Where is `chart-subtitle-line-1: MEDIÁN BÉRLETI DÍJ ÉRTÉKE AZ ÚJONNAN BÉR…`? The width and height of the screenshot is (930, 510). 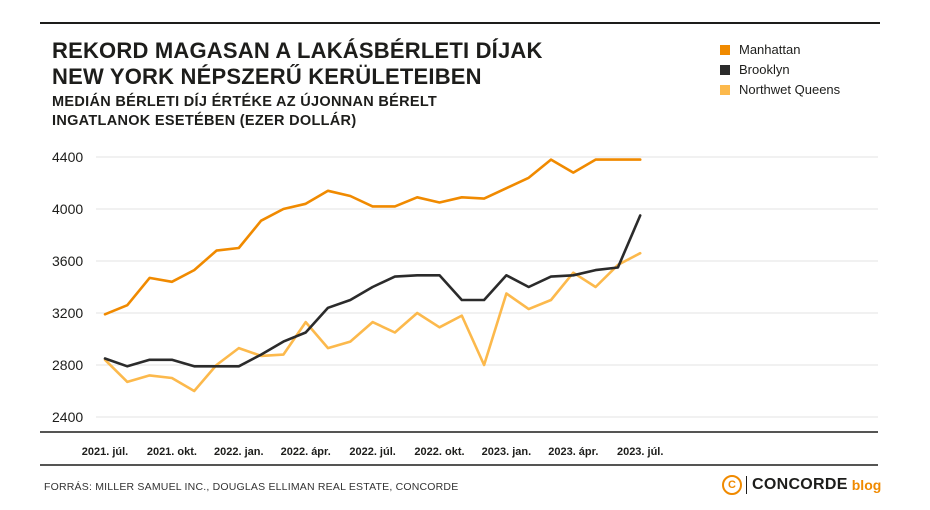 chart-subtitle-line-1: MEDIÁN BÉRLETI DÍJ ÉRTÉKE AZ ÚJONNAN BÉR… is located at coordinates (245, 102).